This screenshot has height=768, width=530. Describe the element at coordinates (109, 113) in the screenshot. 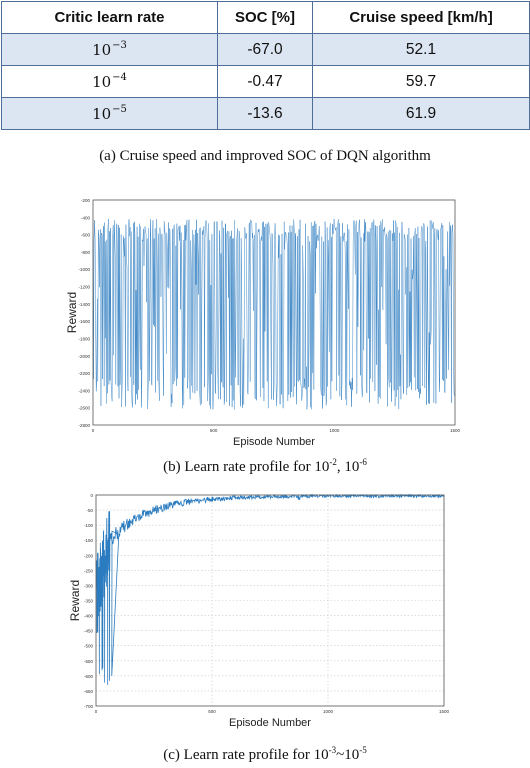

I see `learn-rate-cell: 10−5` at that location.